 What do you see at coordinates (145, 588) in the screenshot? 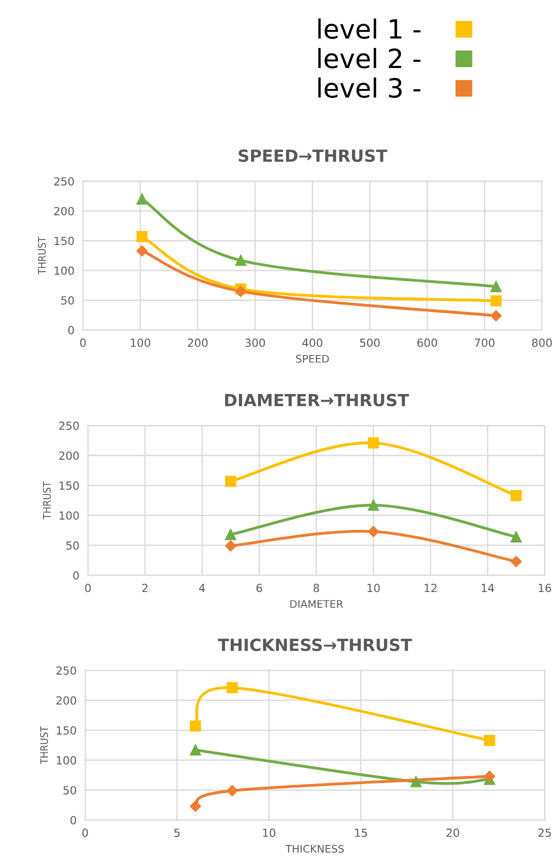
I see `x-tick-label: 2` at bounding box center [145, 588].